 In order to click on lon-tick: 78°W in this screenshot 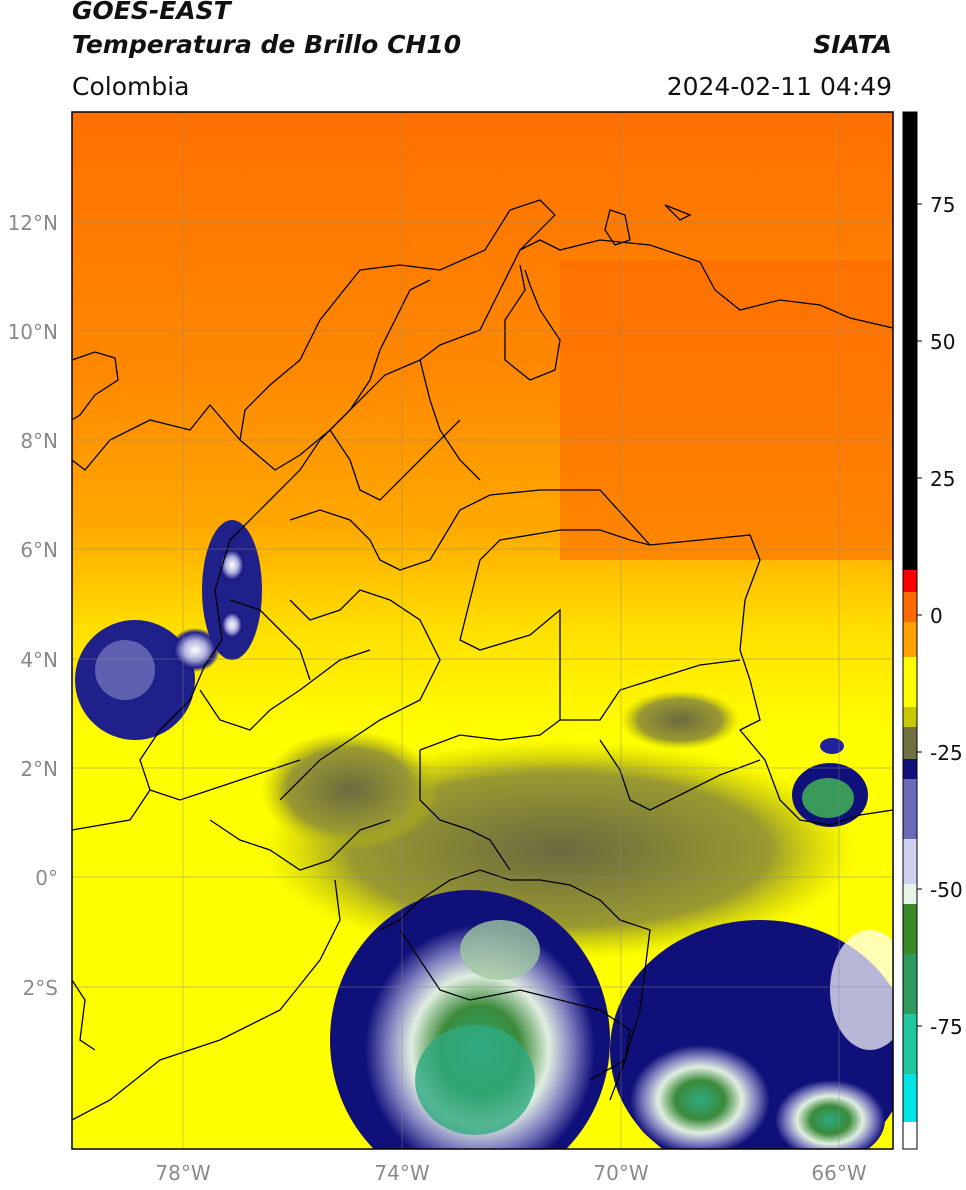, I will do `click(182, 1173)`.